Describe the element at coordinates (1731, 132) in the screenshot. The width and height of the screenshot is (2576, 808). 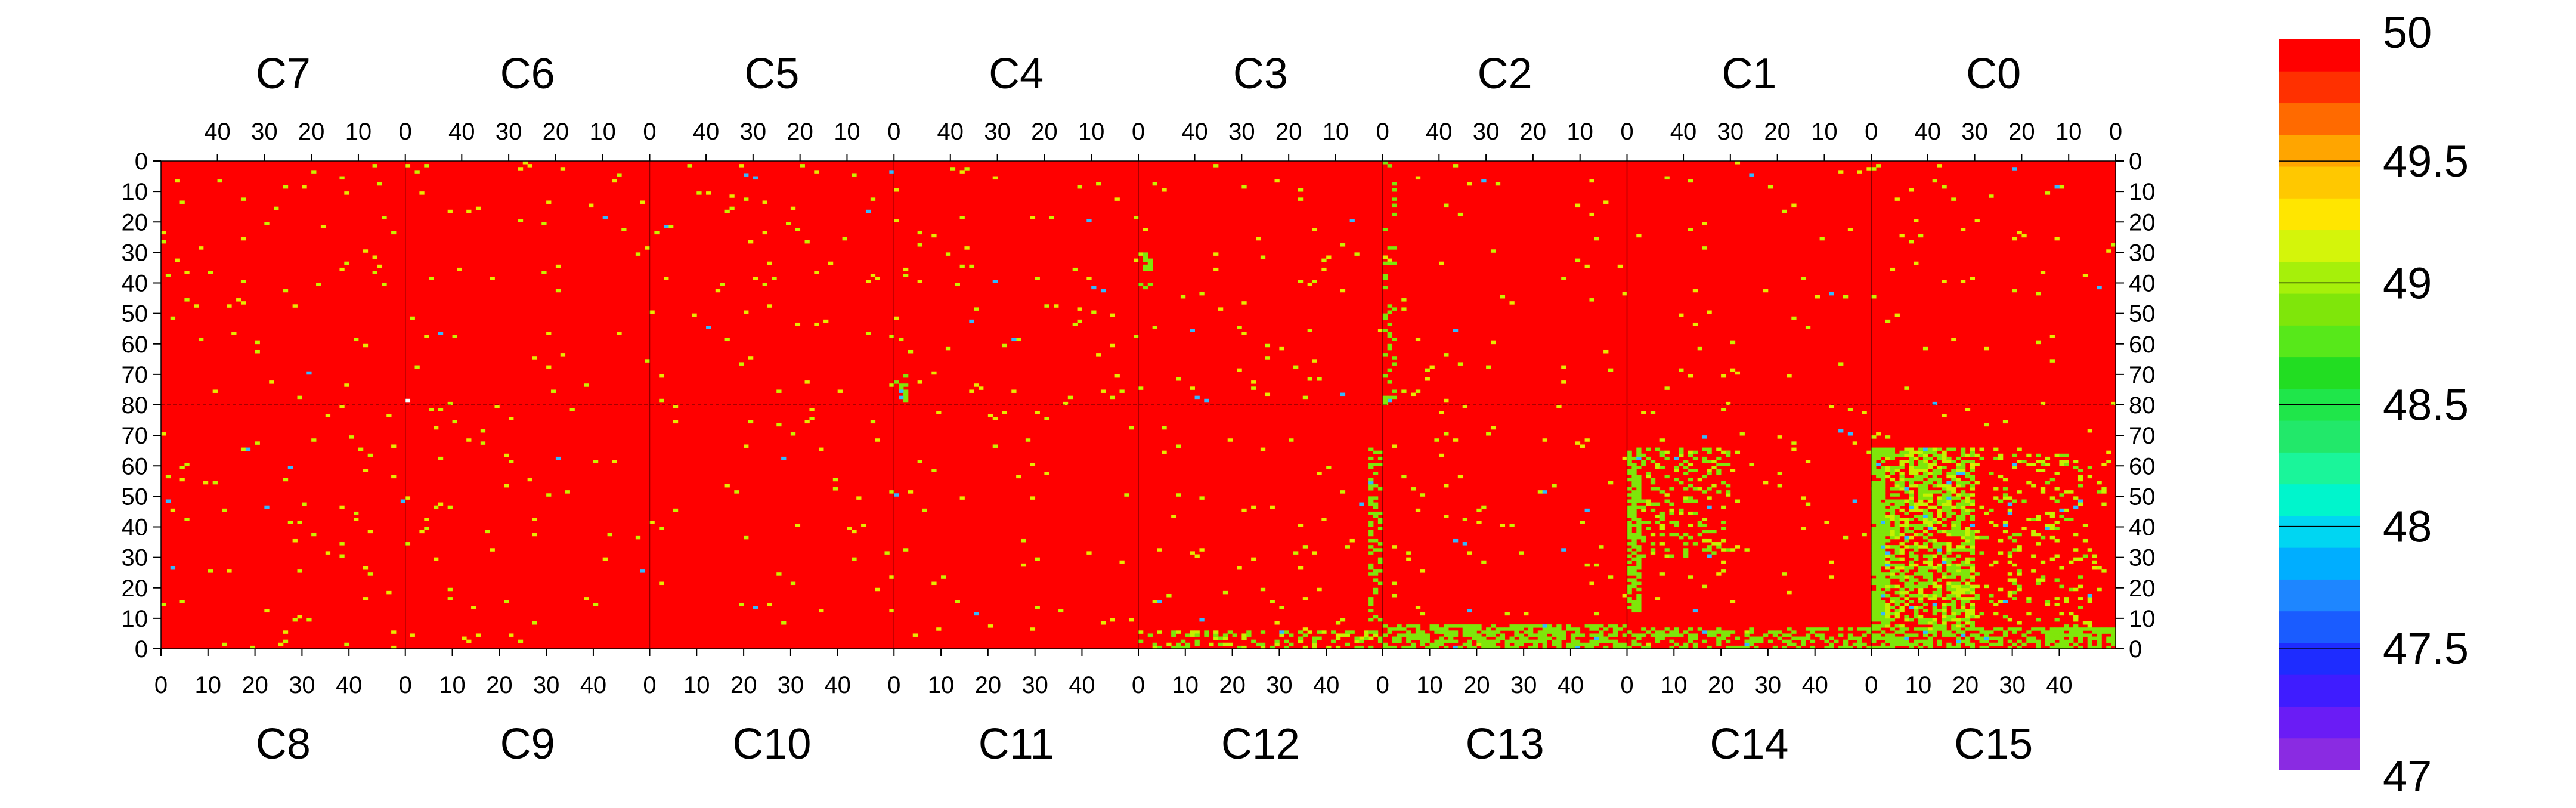
I see `x-tick-label-top: 30` at that location.